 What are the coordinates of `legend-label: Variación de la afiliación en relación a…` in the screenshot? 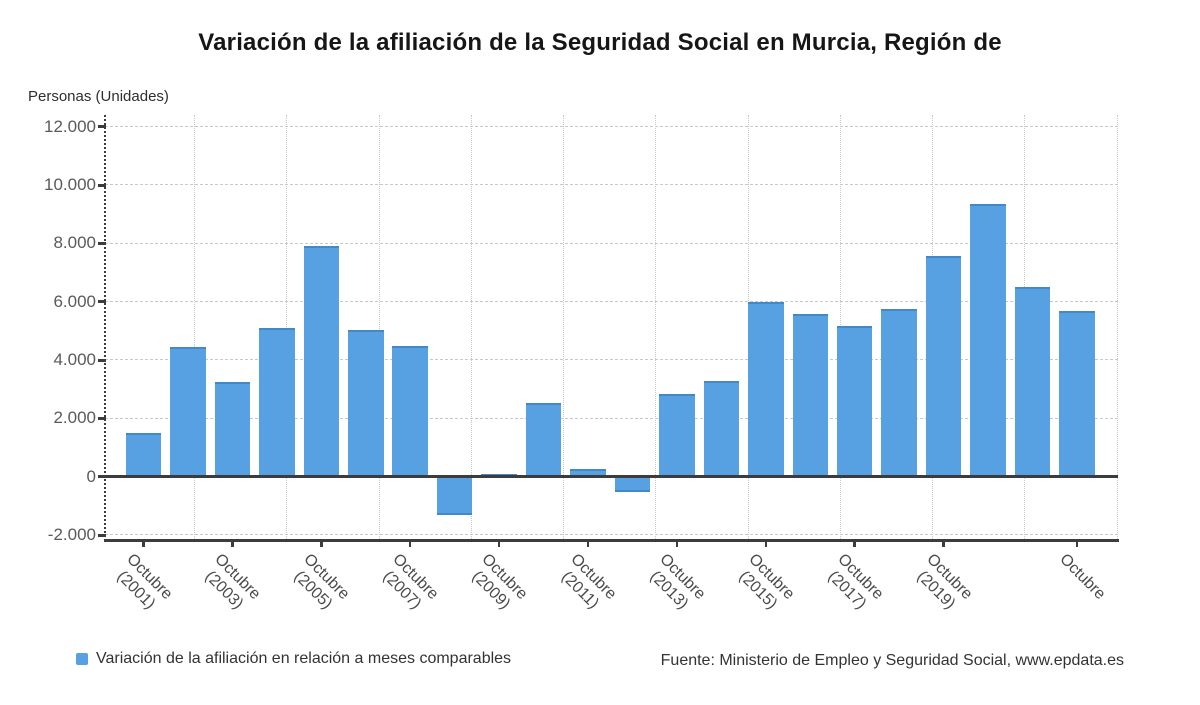 It's located at (304, 658).